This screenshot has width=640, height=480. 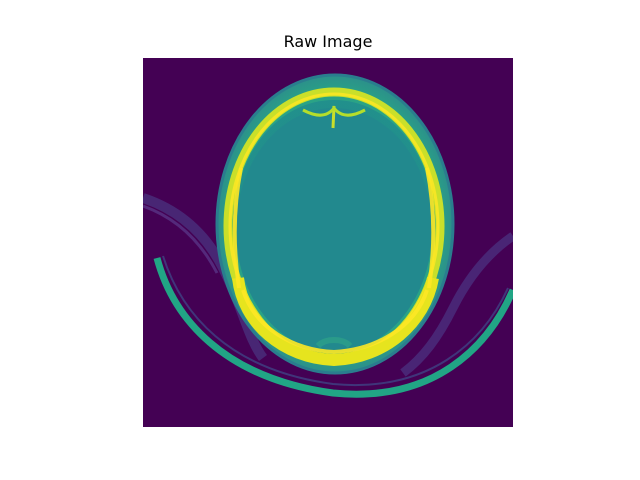 What do you see at coordinates (328, 41) in the screenshot?
I see `figure-title: Raw Image` at bounding box center [328, 41].